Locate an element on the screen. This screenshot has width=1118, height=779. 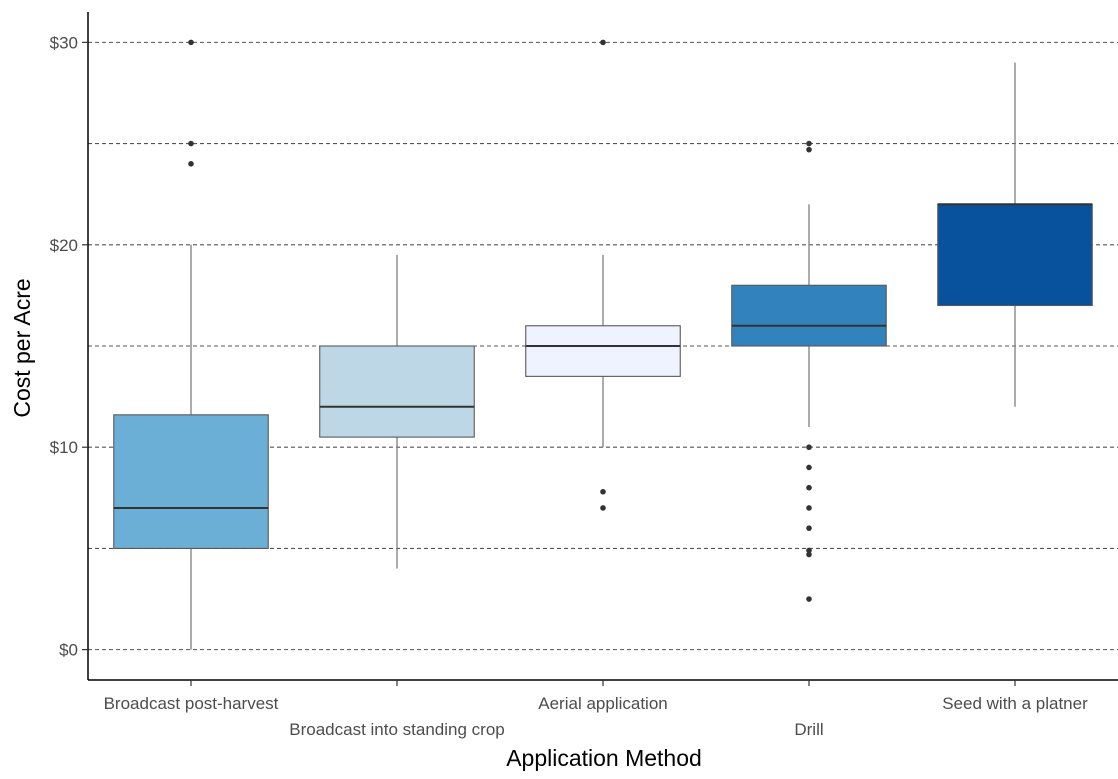
x-tick-label: Broadcast into standing crop is located at coordinates (396, 729).